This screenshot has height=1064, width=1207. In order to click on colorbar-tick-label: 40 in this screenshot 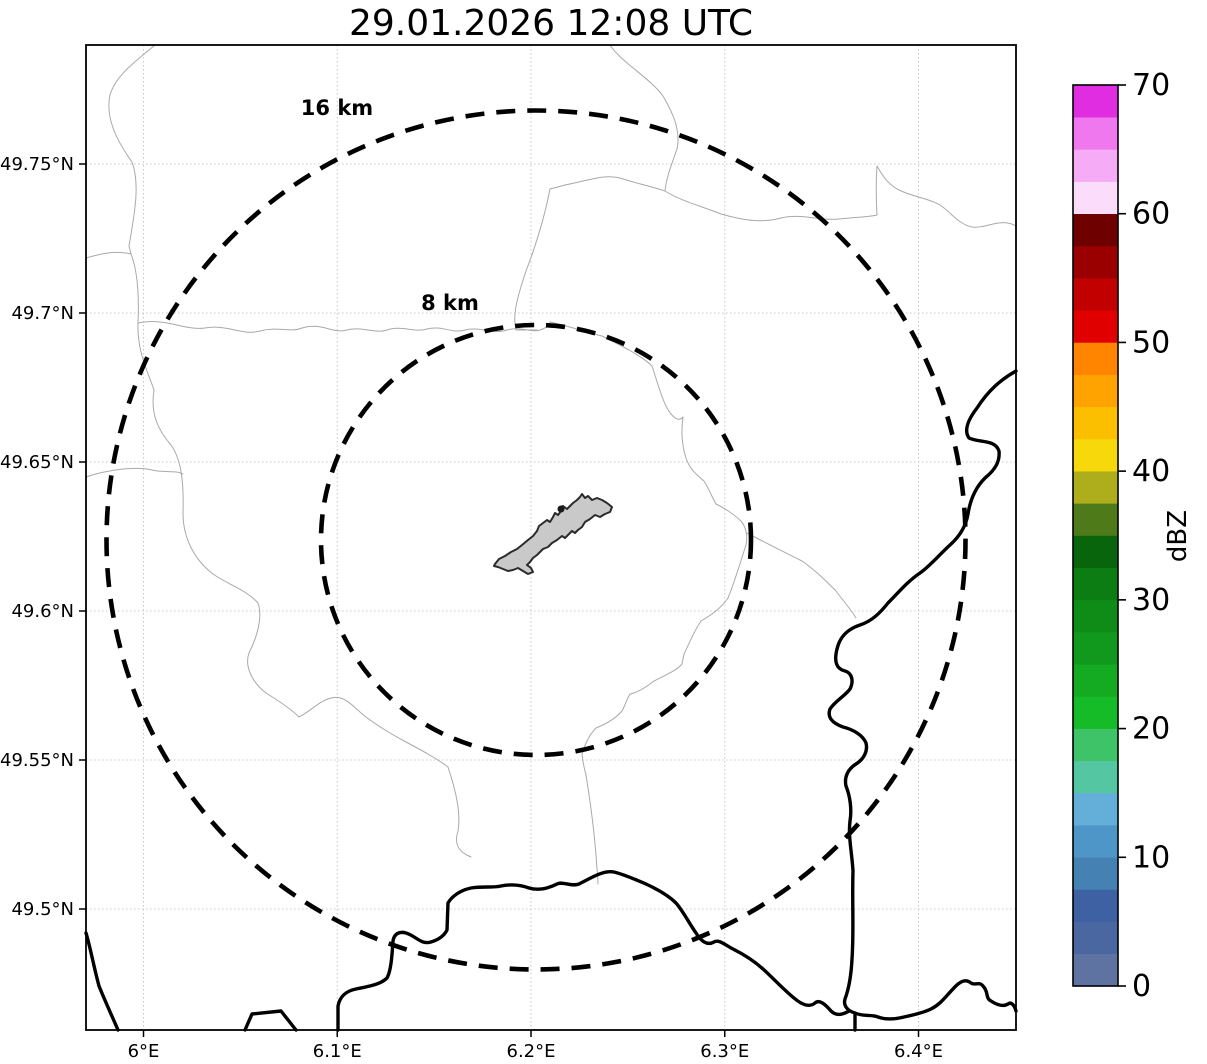, I will do `click(1151, 471)`.